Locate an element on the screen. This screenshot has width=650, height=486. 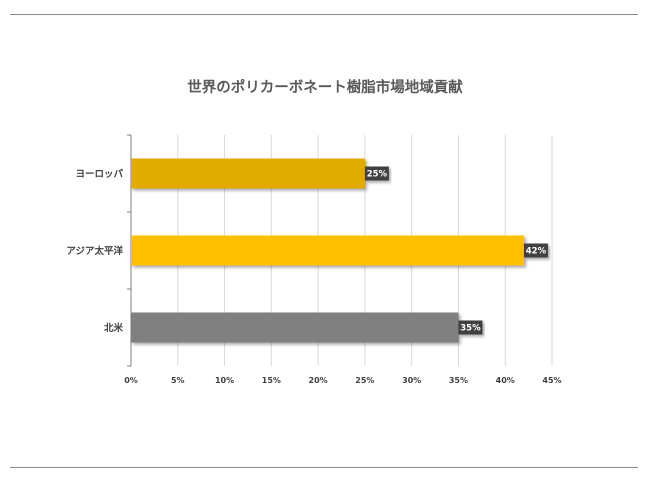
data-label: 35% is located at coordinates (470, 329).